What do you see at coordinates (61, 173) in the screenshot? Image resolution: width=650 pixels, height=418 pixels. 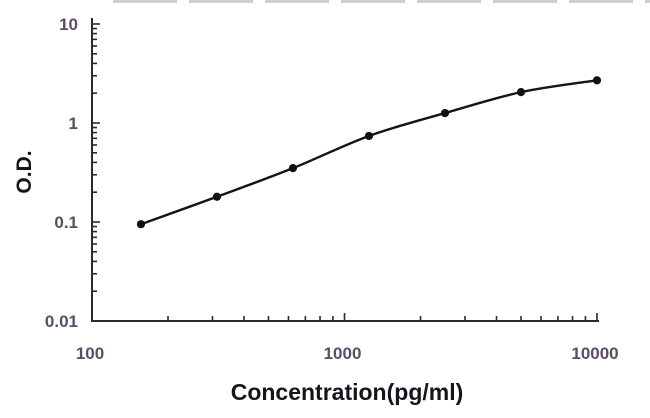 I see `y-axis-tick-labels: 0.01 0.1 1 10` at bounding box center [61, 173].